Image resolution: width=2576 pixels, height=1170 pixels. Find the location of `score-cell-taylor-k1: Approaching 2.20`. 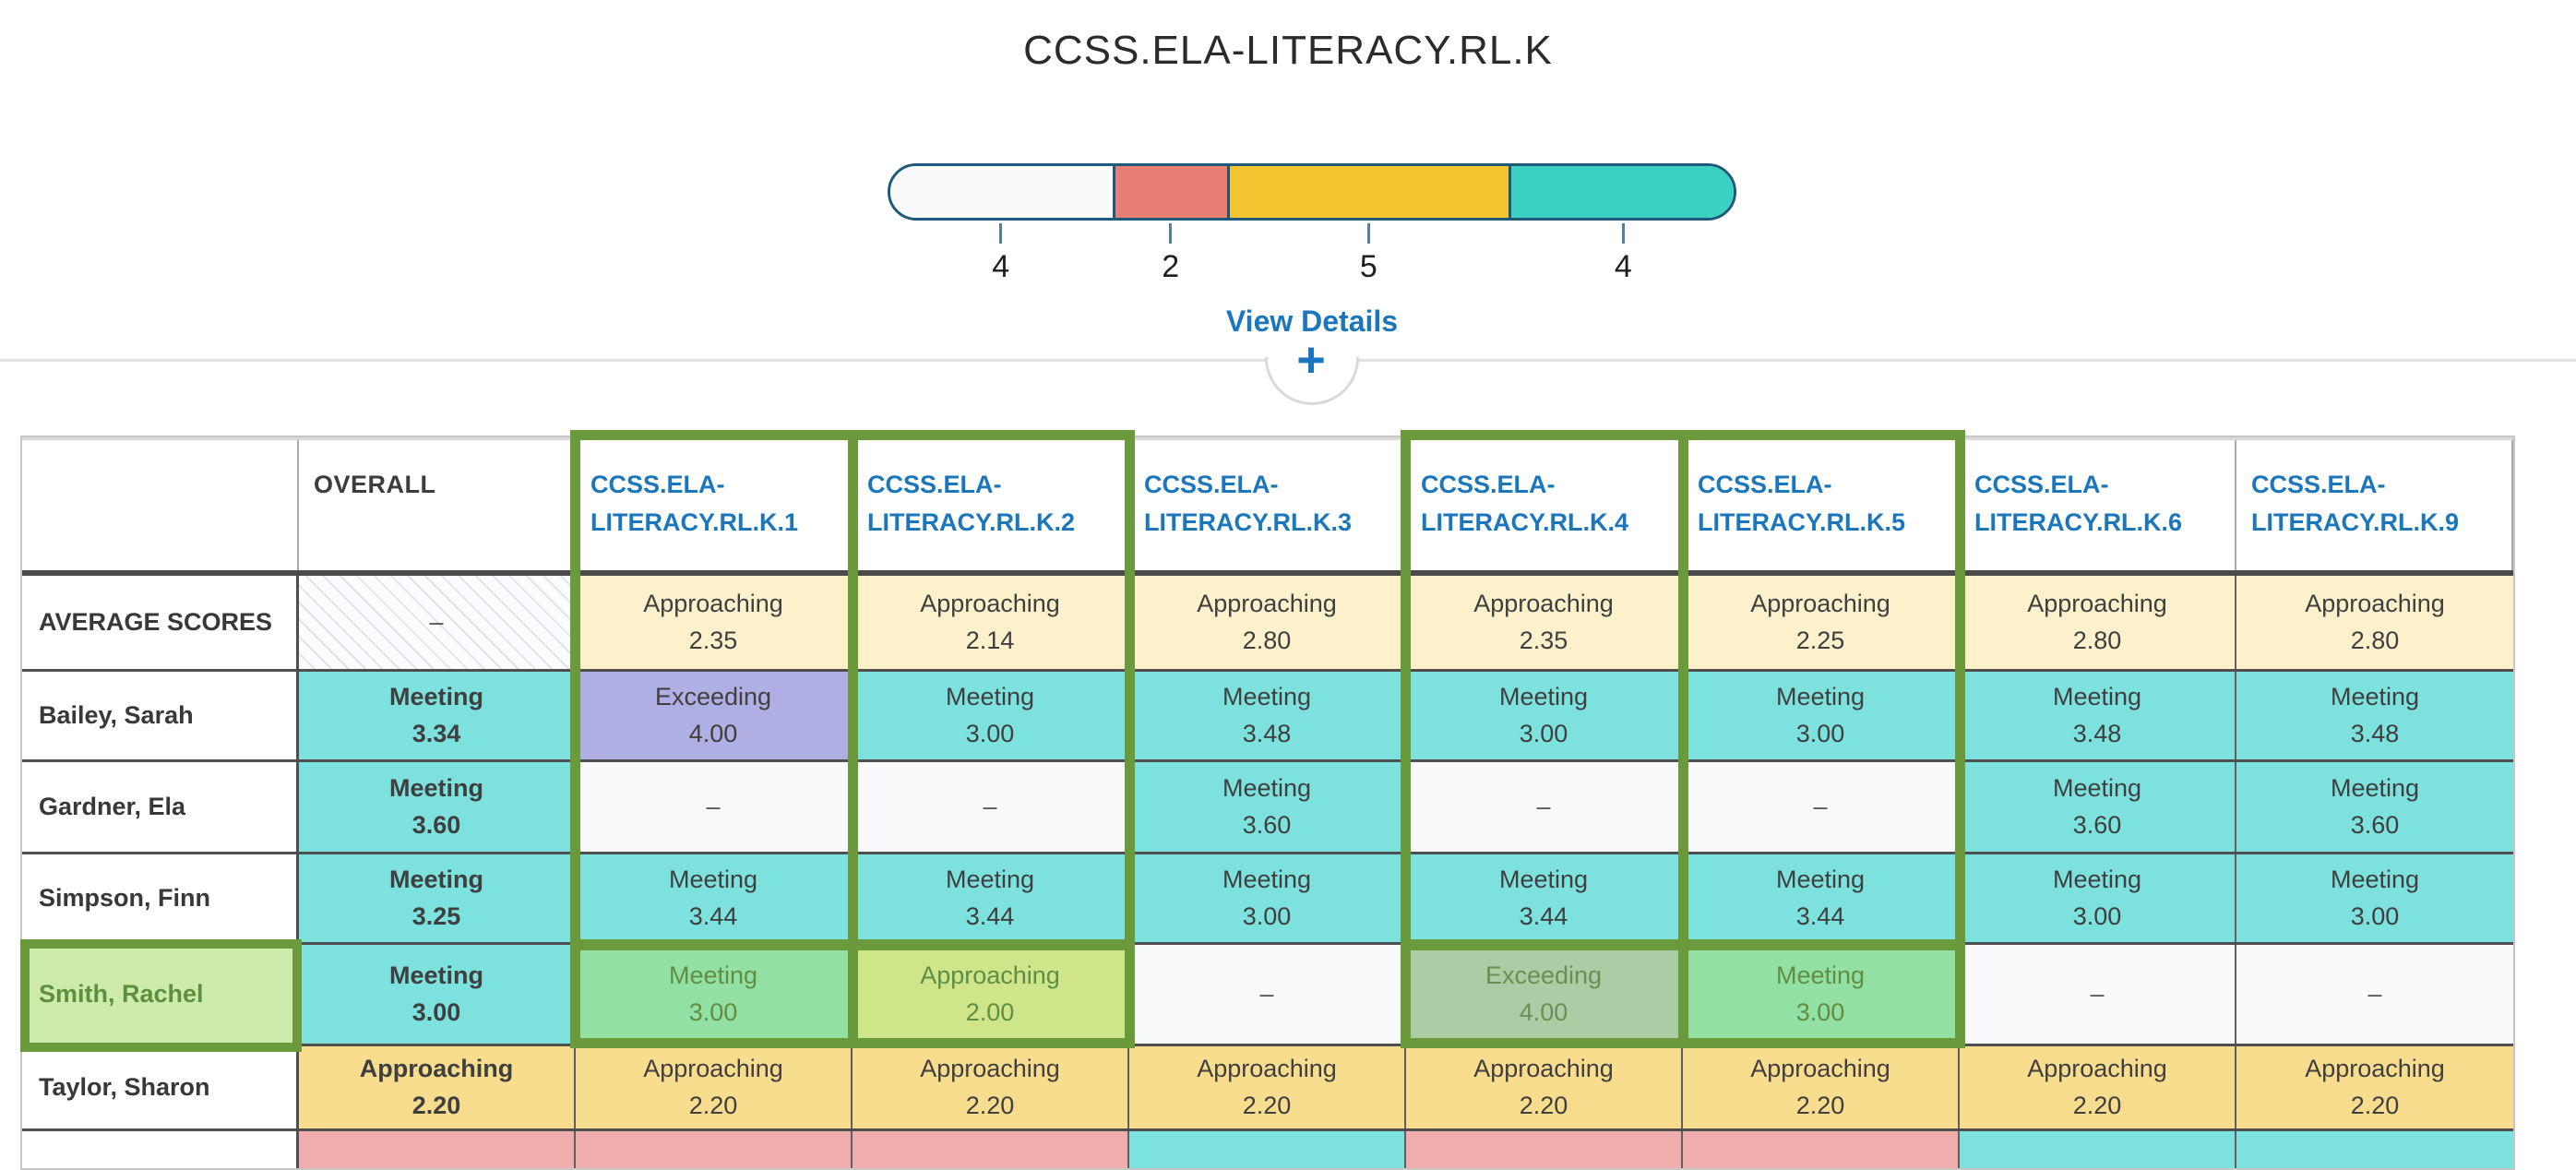

score-cell-taylor-k1: Approaching 2.20 is located at coordinates (714, 1087).